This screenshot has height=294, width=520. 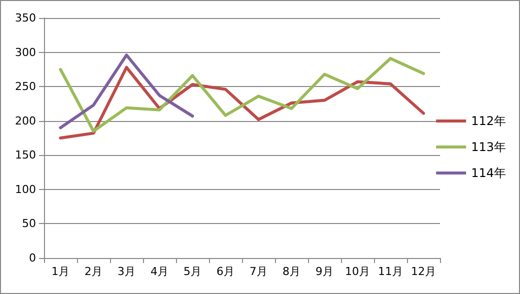 I want to click on x-tick-label: 2月, so click(x=93, y=271).